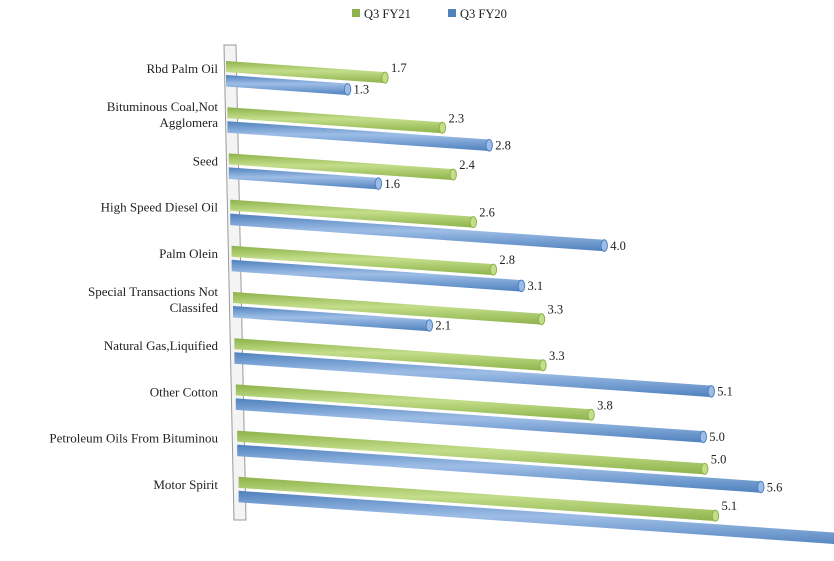 This screenshot has height=561, width=834. I want to click on bar-q3-fy21-bituminous-coal-not-agglomera, so click(337, 120).